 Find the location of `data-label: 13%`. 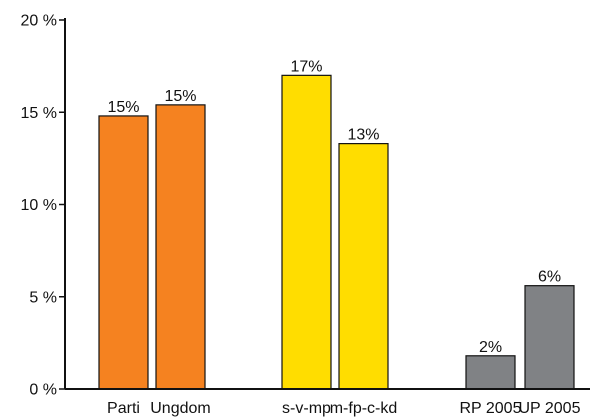

data-label: 13% is located at coordinates (363, 135).